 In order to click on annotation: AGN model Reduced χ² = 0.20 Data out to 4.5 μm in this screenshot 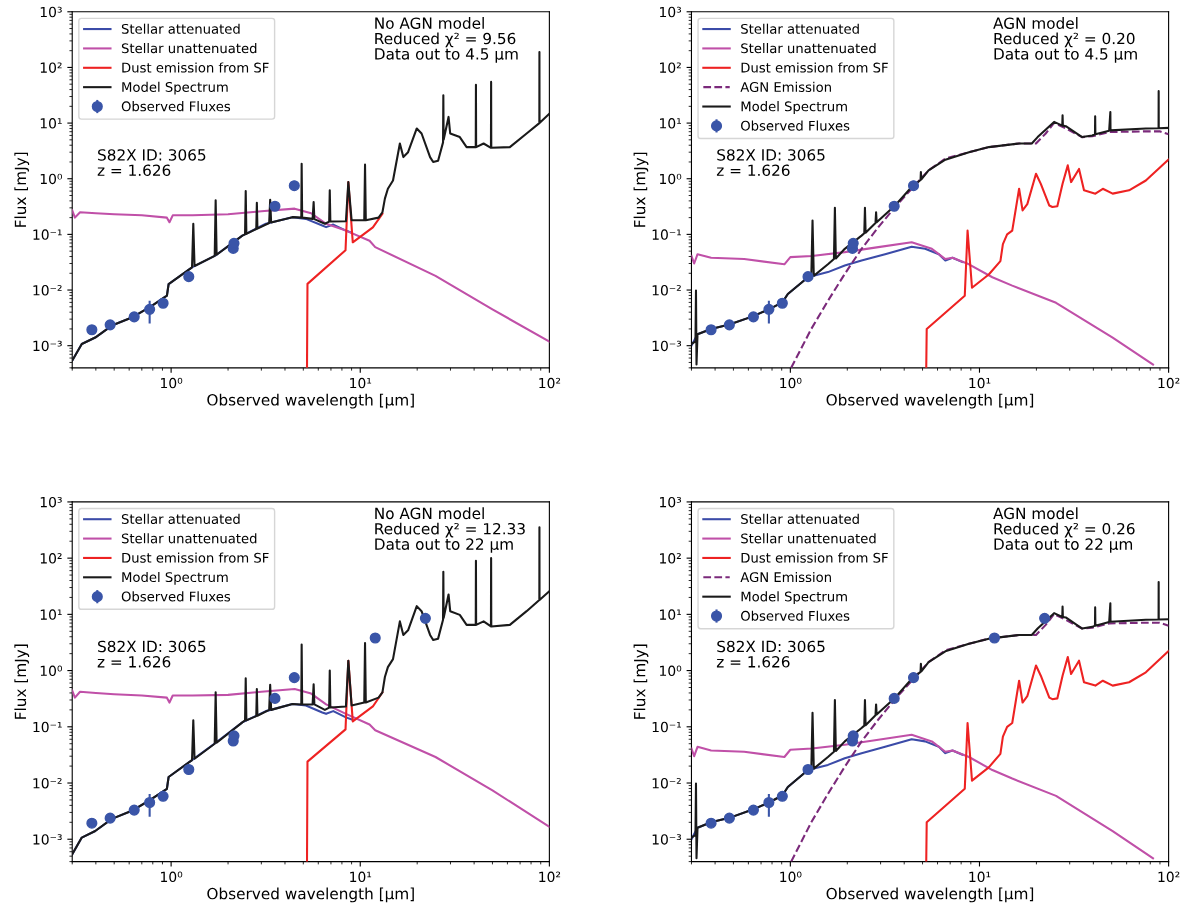, I will do `click(1065, 40)`.